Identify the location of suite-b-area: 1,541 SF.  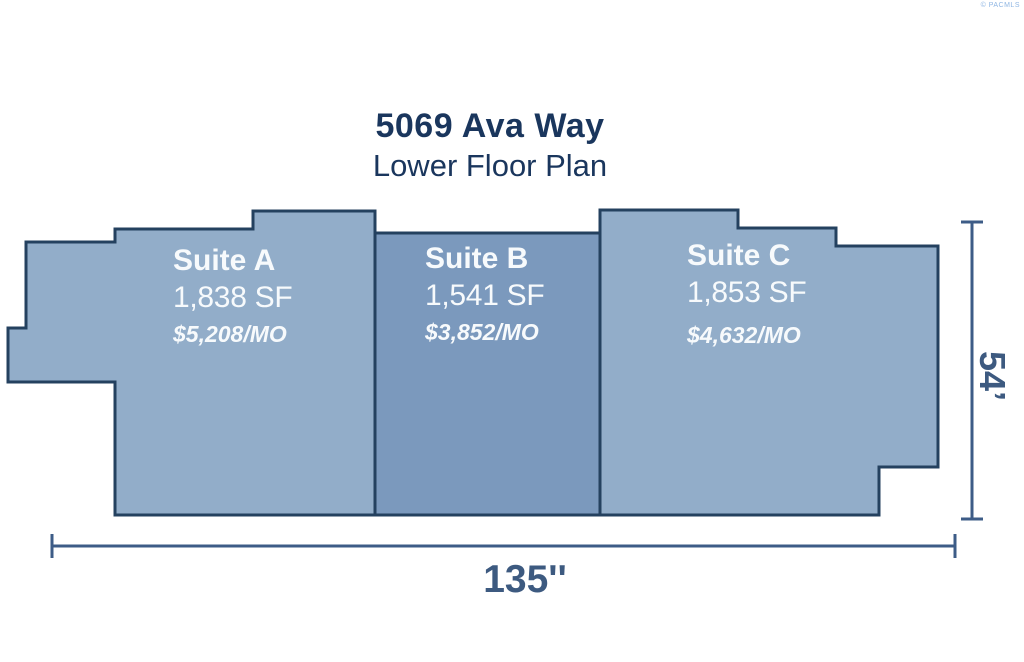
(485, 295).